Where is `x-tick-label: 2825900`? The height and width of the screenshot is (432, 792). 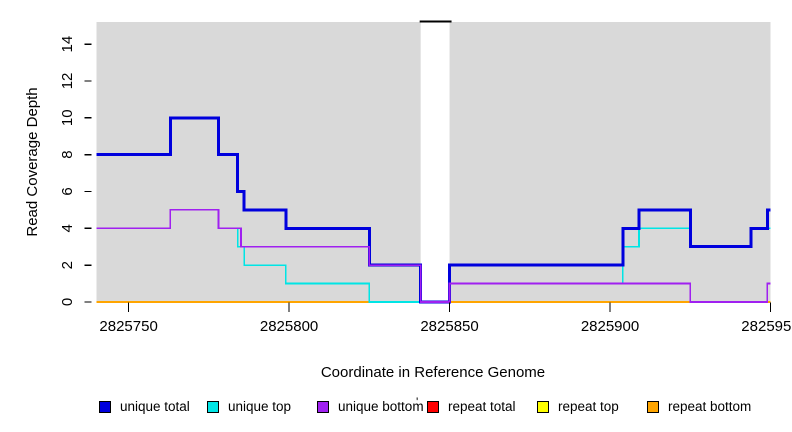
x-tick-label: 2825900 is located at coordinates (610, 326).